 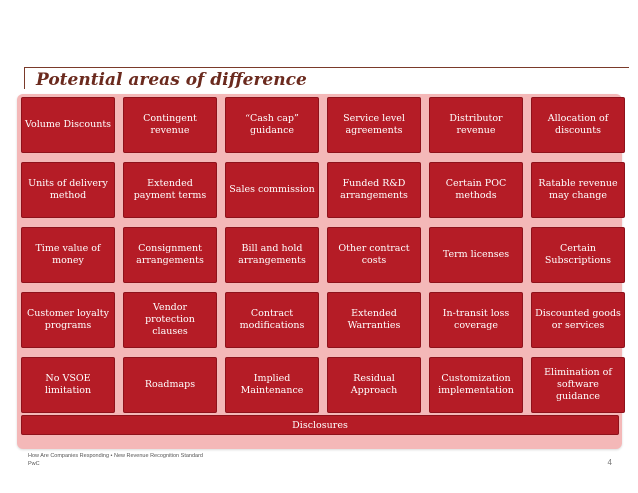 I want to click on header-rule, so click(x=326, y=67).